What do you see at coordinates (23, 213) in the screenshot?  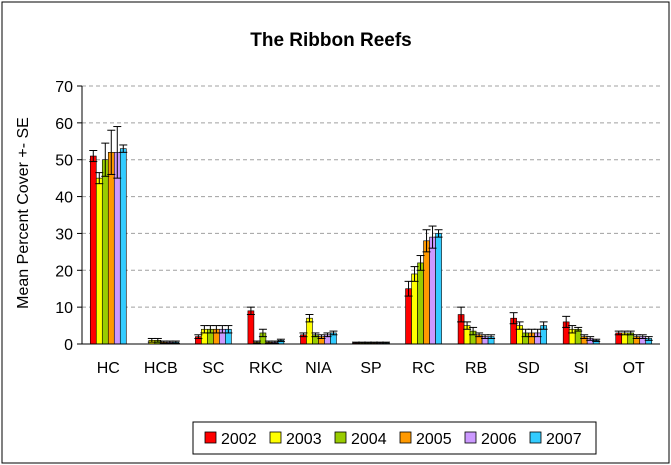 I see `y-axis-label: Mean Percent Cover +- SE` at bounding box center [23, 213].